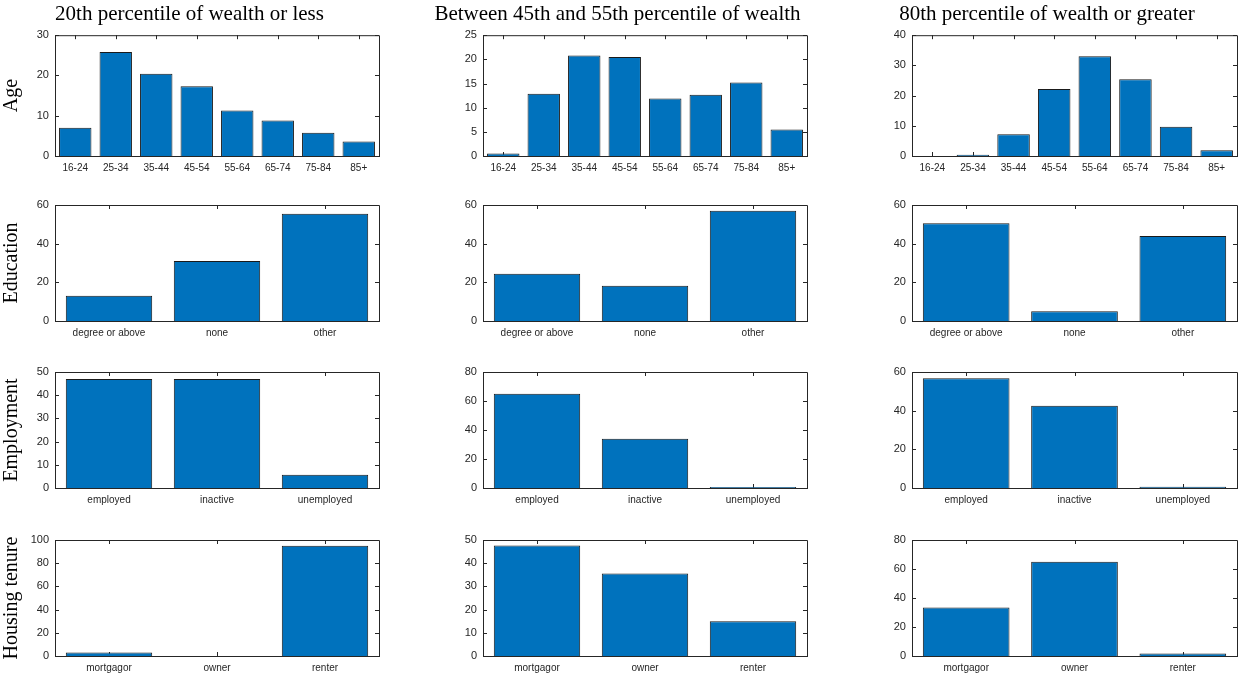 This screenshot has height=682, width=1243. Describe the element at coordinates (11, 95) in the screenshot. I see `y-axis-title: Age` at that location.